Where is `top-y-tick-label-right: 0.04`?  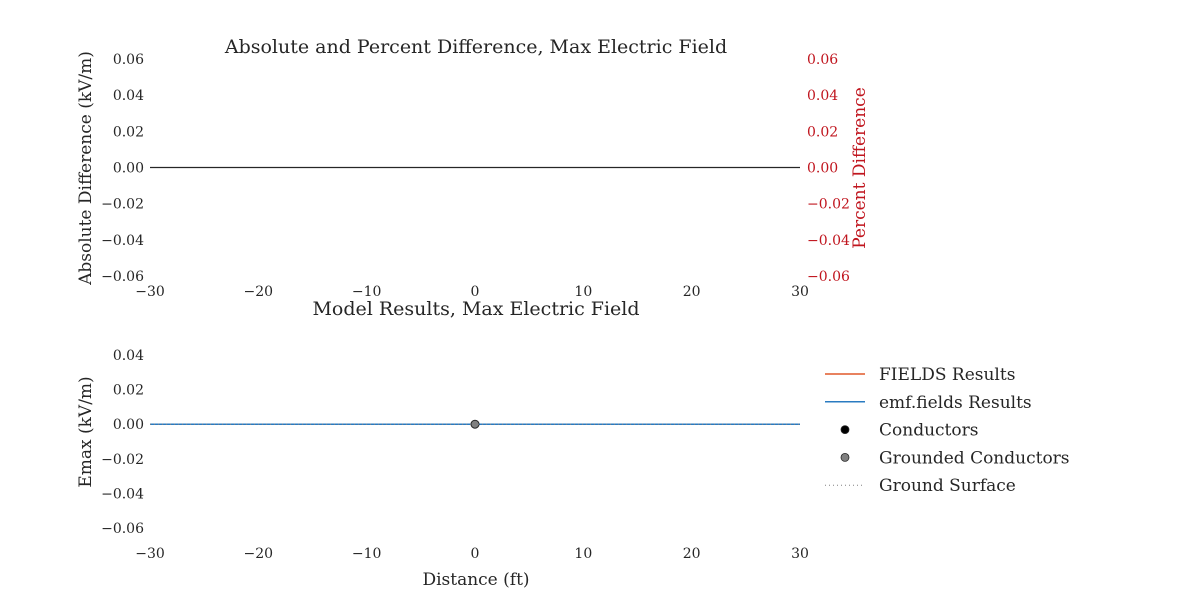 top-y-tick-label-right: 0.04 is located at coordinates (822, 96).